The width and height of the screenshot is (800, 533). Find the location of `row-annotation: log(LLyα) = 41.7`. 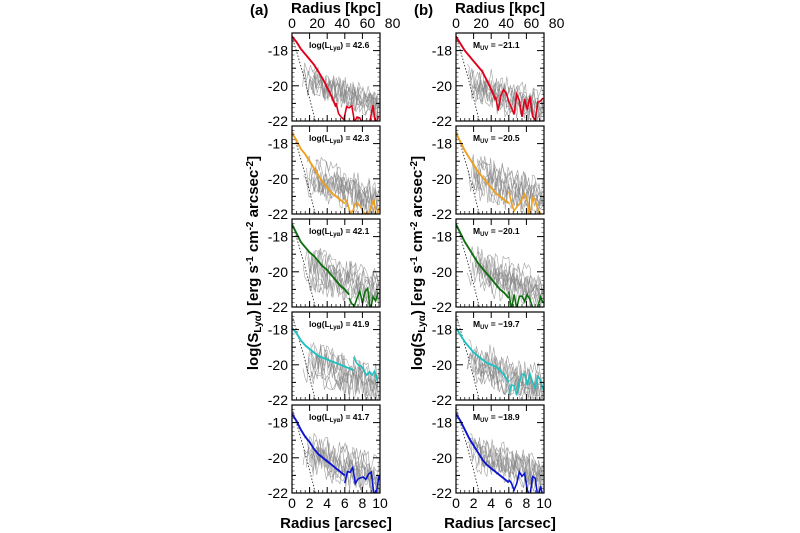

row-annotation: log(LLyα) = 41.7 is located at coordinates (339, 418).